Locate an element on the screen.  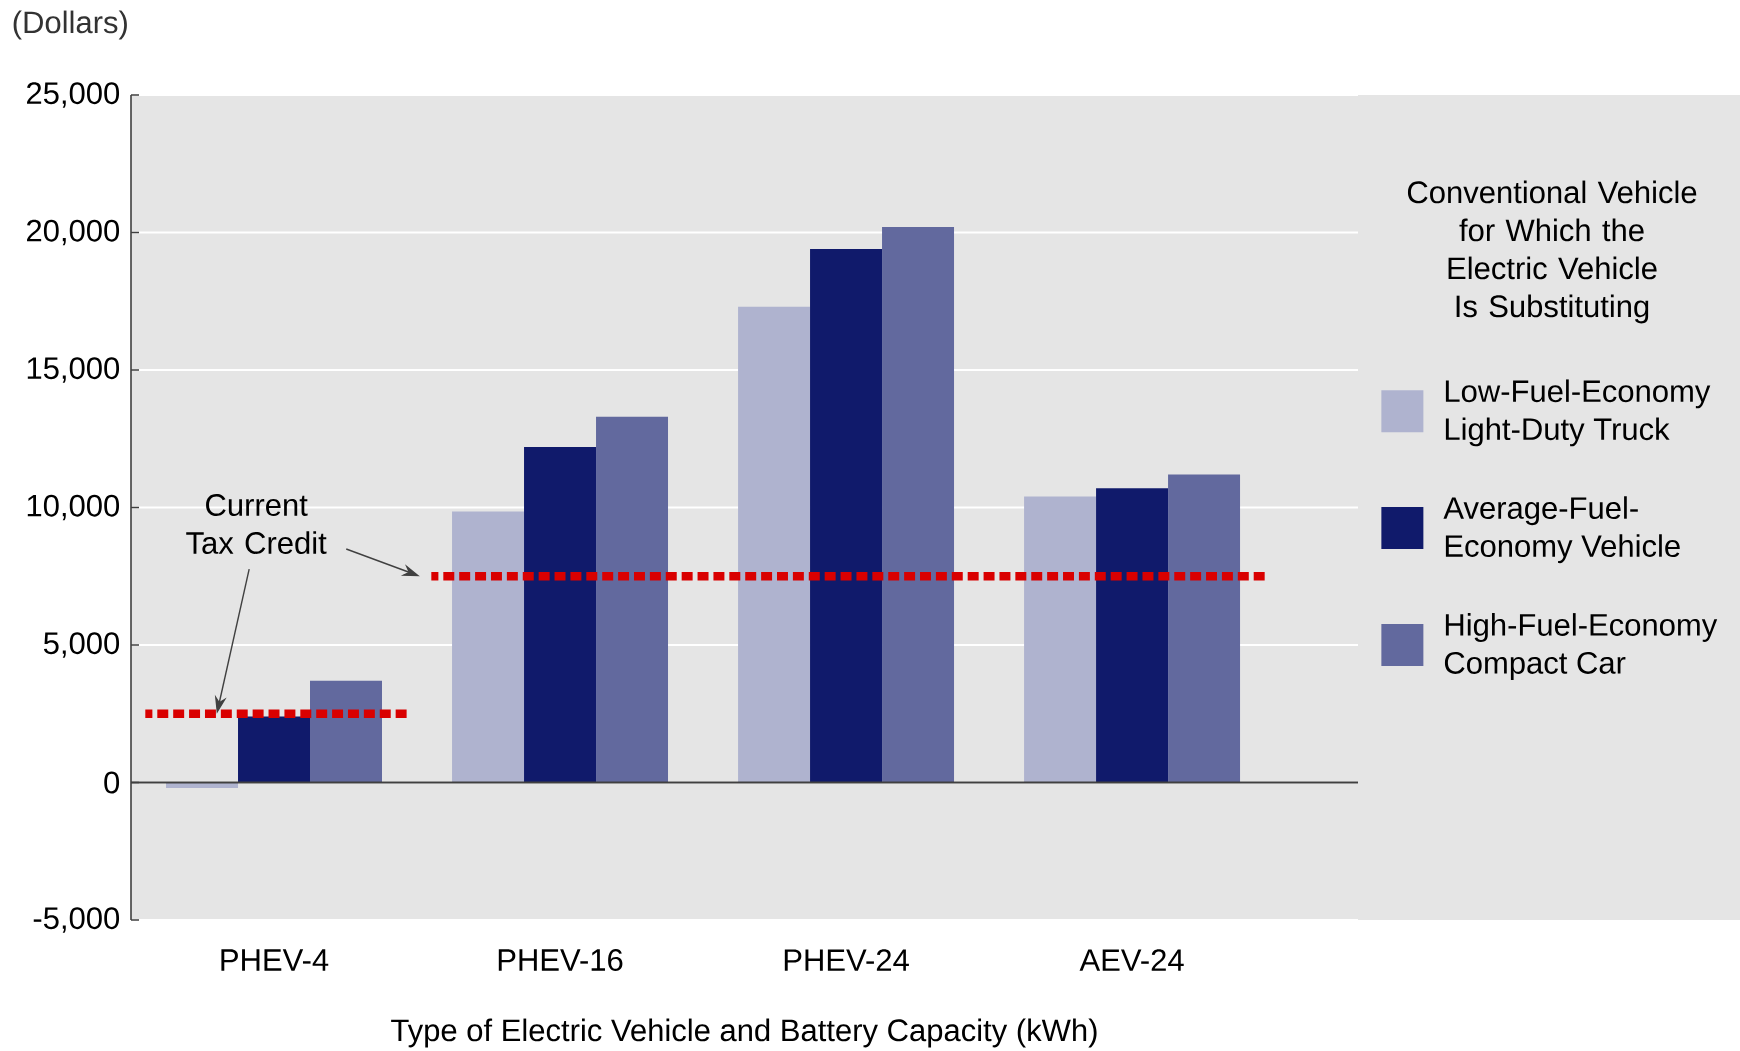
y-tick-label: 10,000 is located at coordinates (73, 507).